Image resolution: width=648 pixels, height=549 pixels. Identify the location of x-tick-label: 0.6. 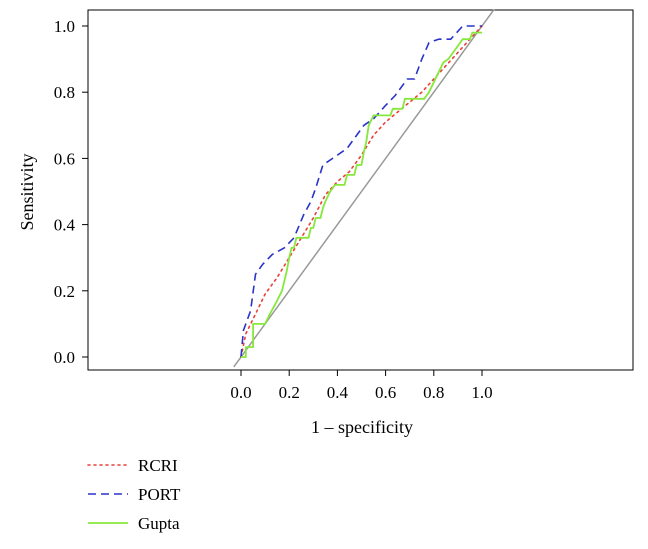
(385, 392).